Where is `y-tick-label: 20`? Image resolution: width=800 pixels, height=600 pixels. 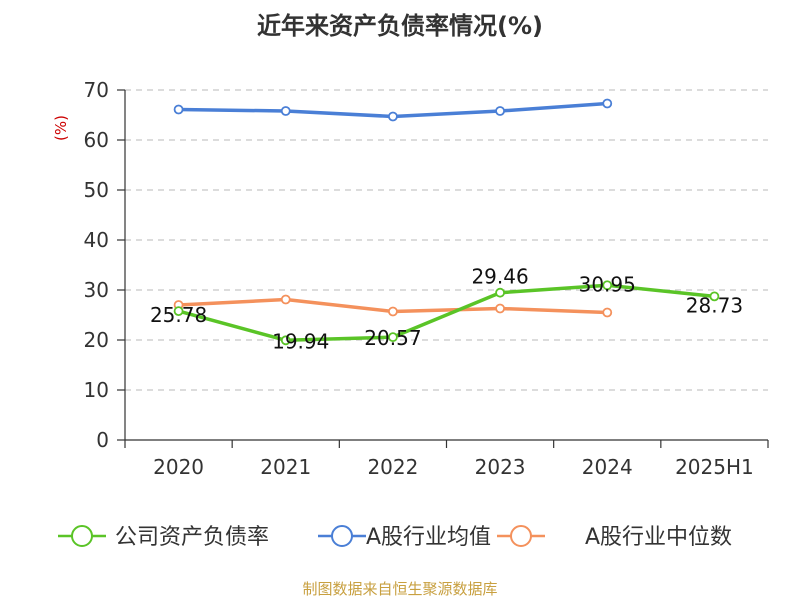
y-tick-label: 20 is located at coordinates (96, 340).